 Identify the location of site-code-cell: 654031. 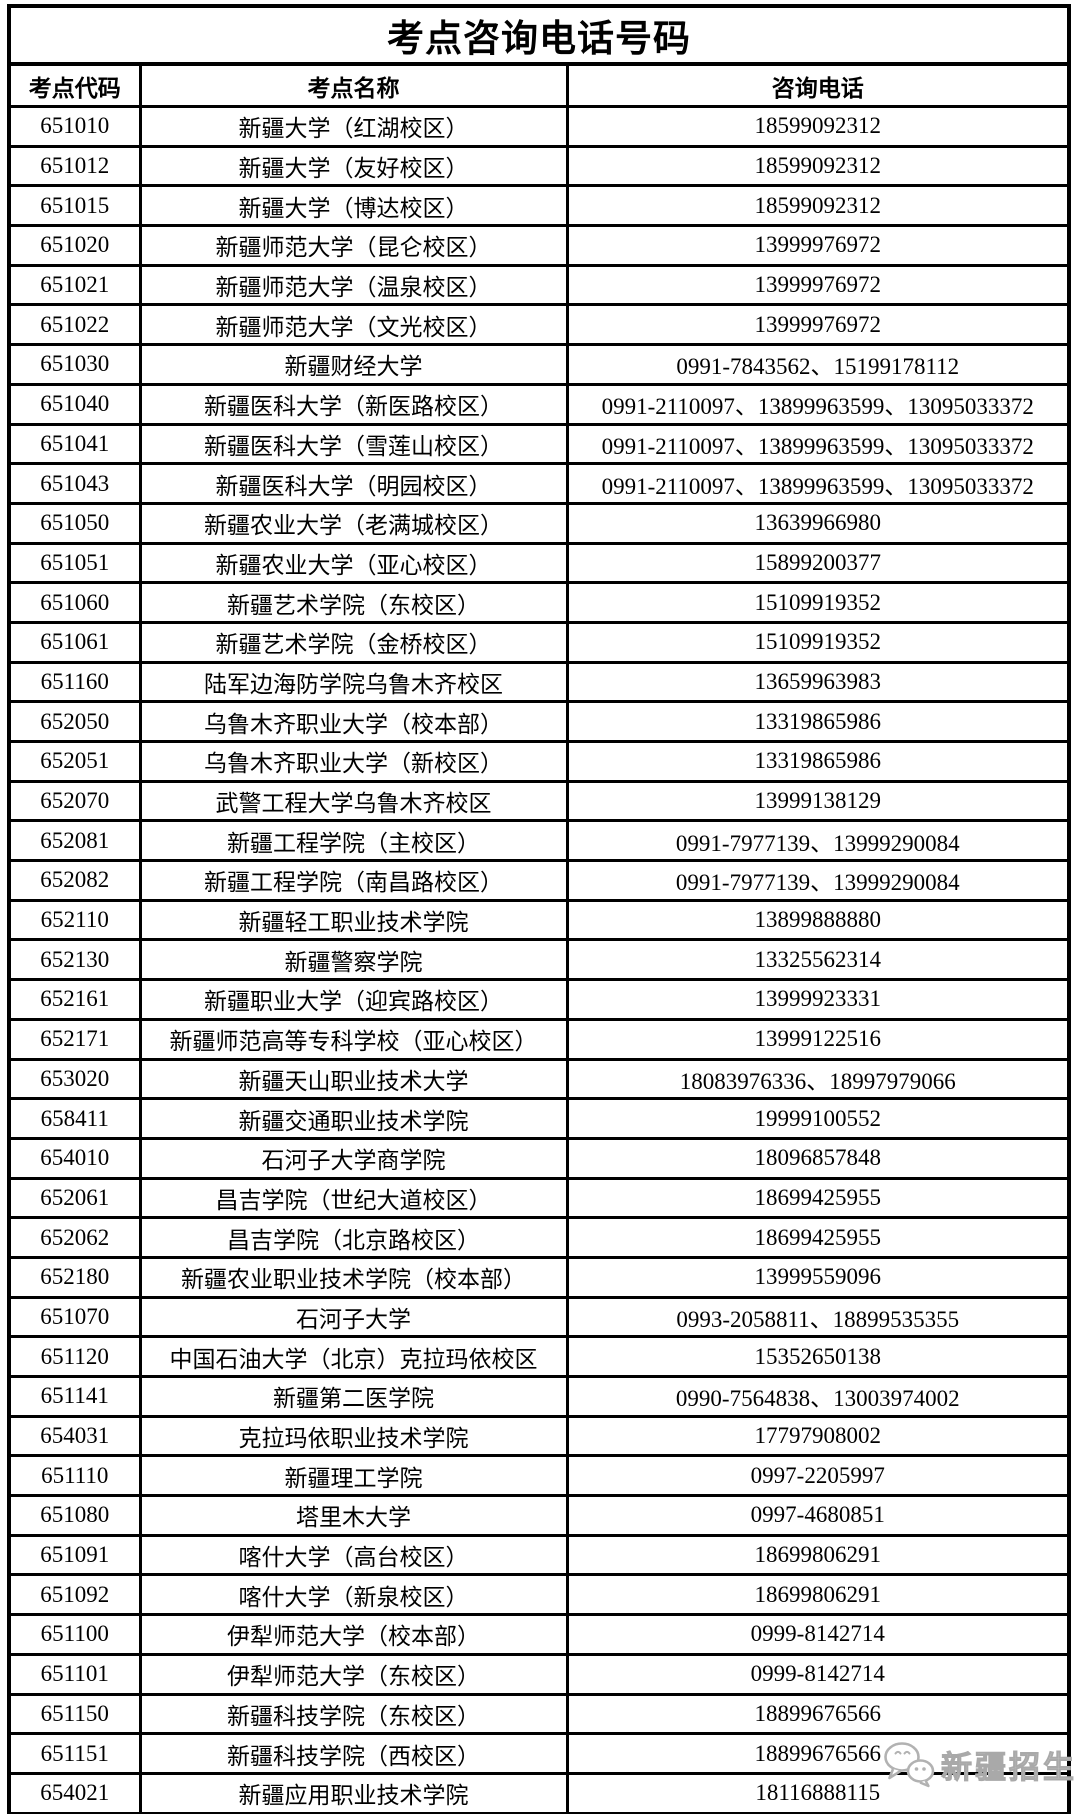
(74, 1436).